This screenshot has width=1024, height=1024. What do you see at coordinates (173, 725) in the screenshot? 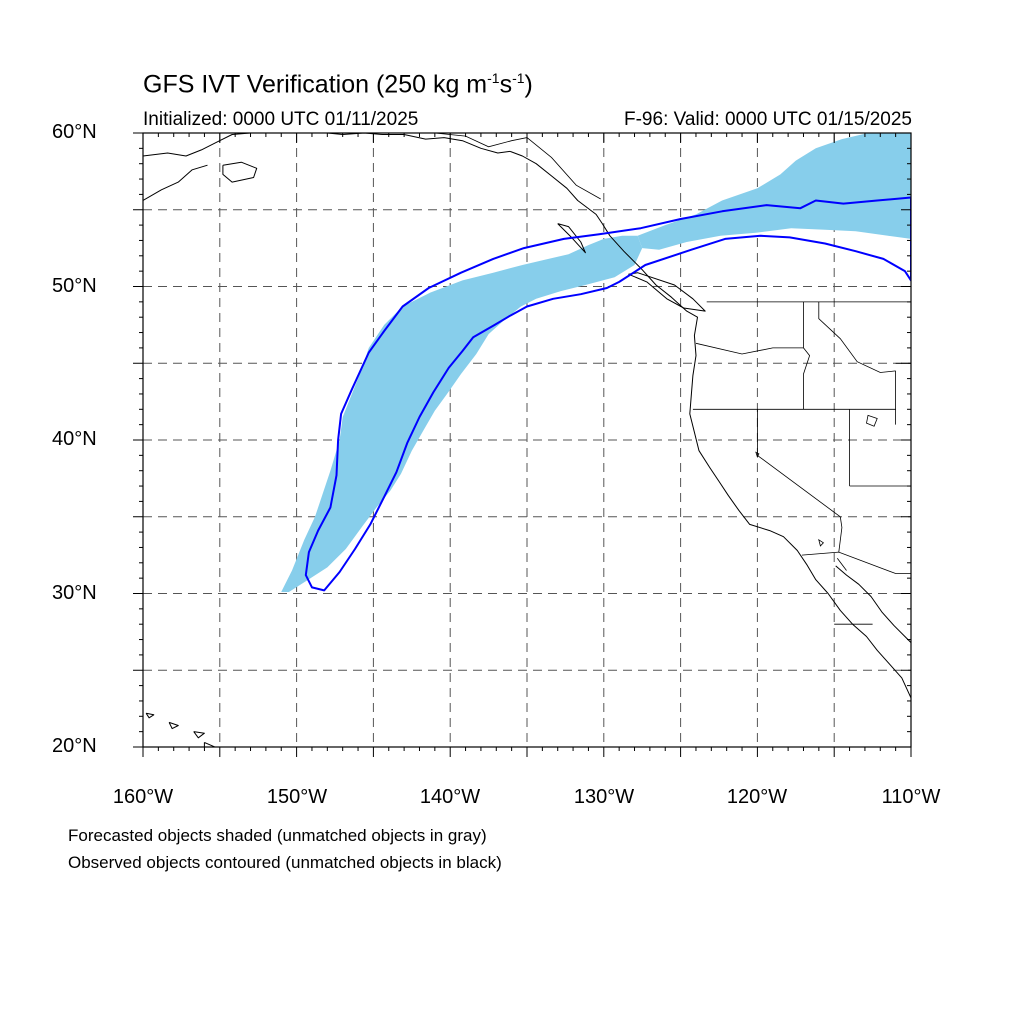
I see `hawaii-oahu` at bounding box center [173, 725].